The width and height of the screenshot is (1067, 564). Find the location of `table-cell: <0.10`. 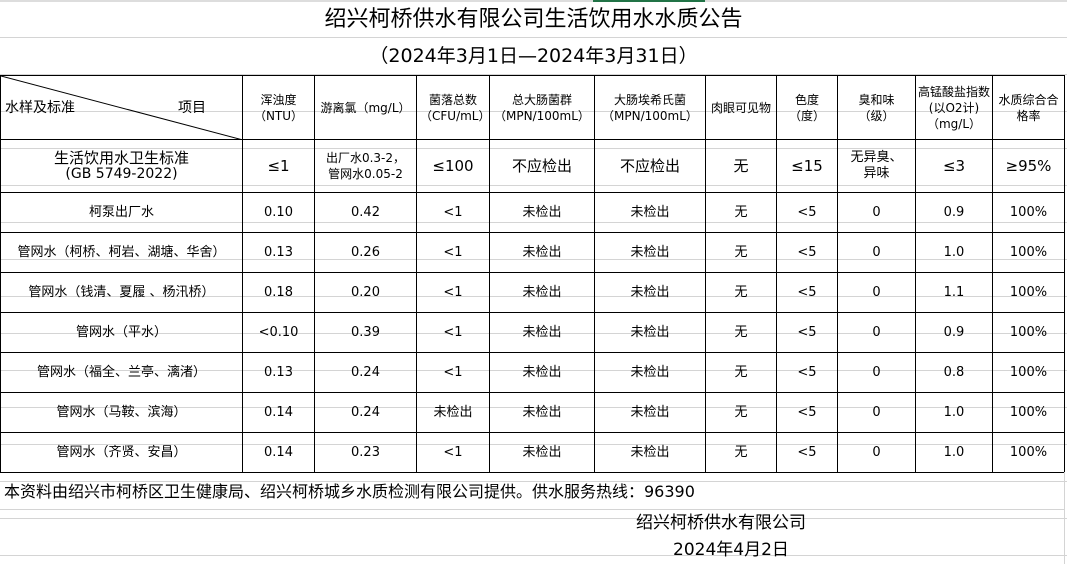

table-cell: <0.10 is located at coordinates (278, 332).